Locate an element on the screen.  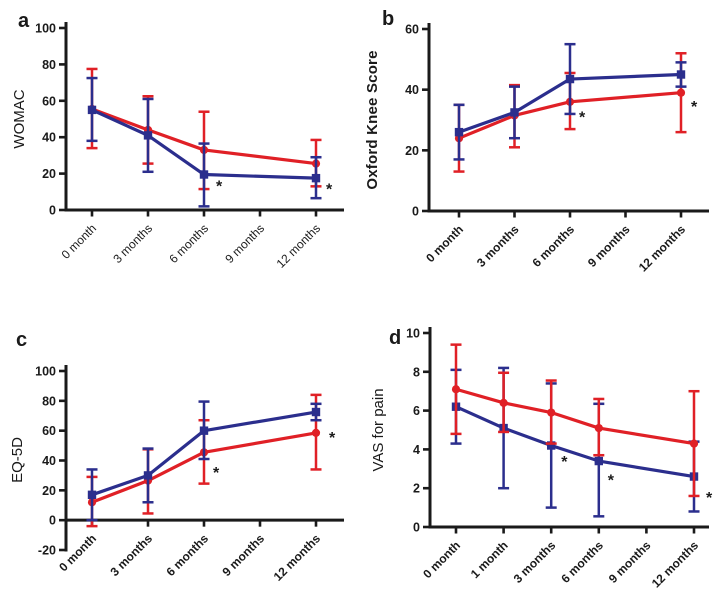
y-axis-title-eq5d: EQ-5D is located at coordinates (17, 460).